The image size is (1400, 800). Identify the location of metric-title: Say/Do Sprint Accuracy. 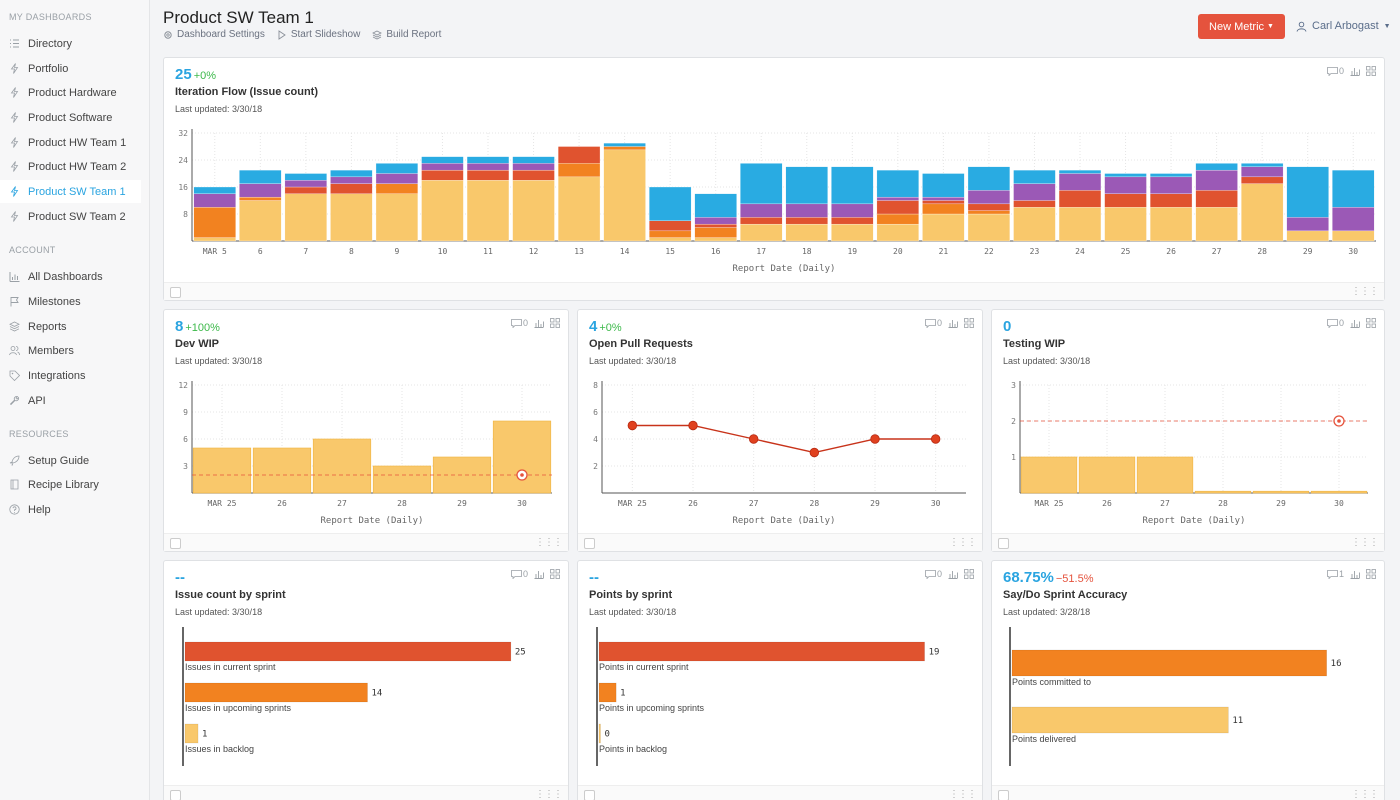
(1065, 595).